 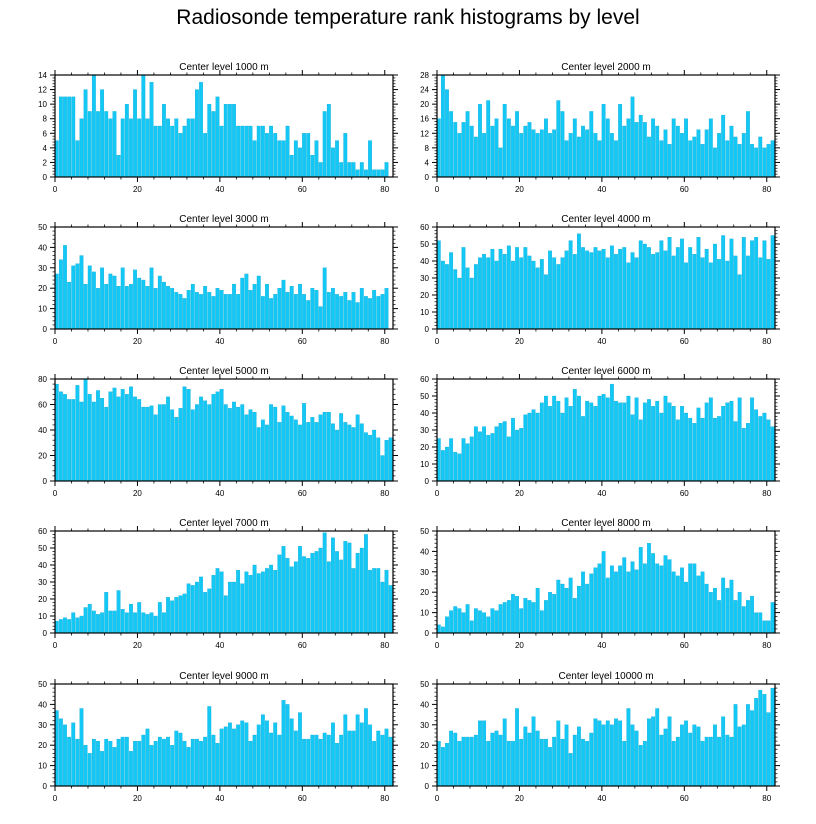 I want to click on x-tick-label: 40, so click(x=219, y=189).